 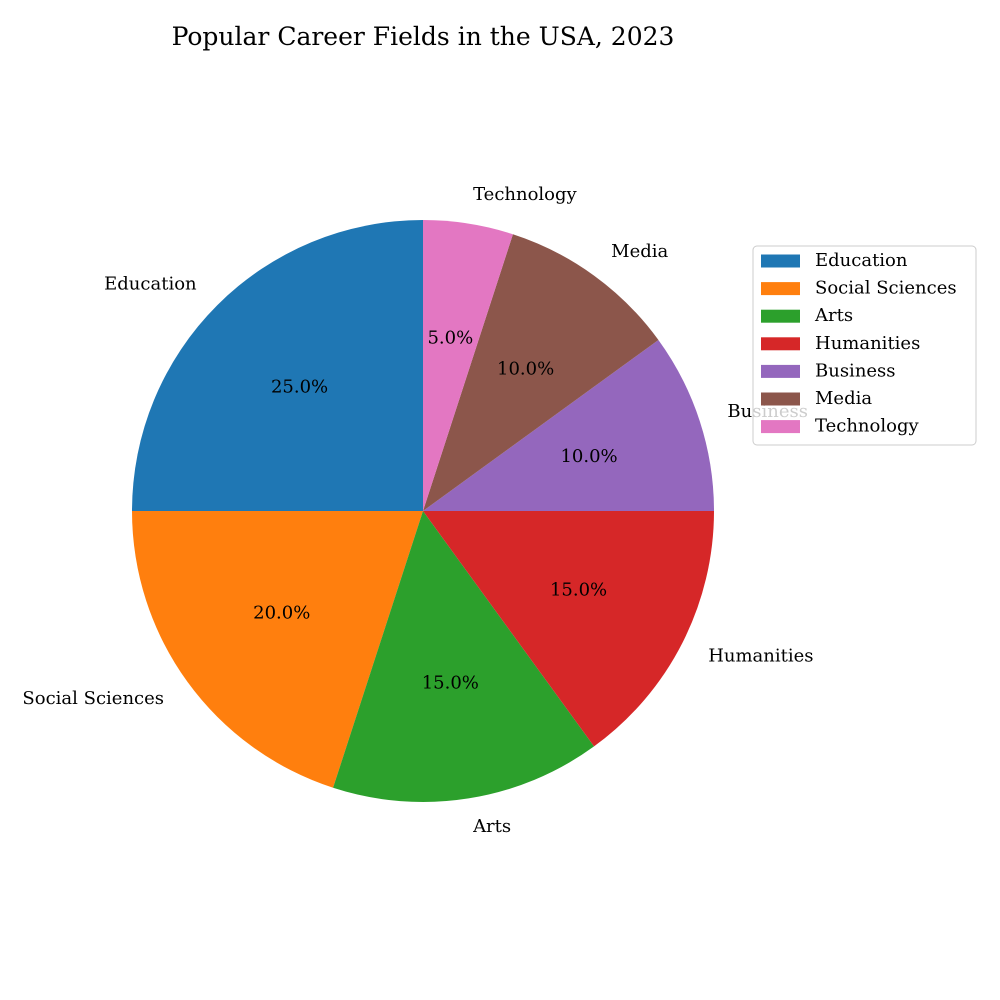 What do you see at coordinates (780, 316) in the screenshot?
I see `legend-swatch-arts` at bounding box center [780, 316].